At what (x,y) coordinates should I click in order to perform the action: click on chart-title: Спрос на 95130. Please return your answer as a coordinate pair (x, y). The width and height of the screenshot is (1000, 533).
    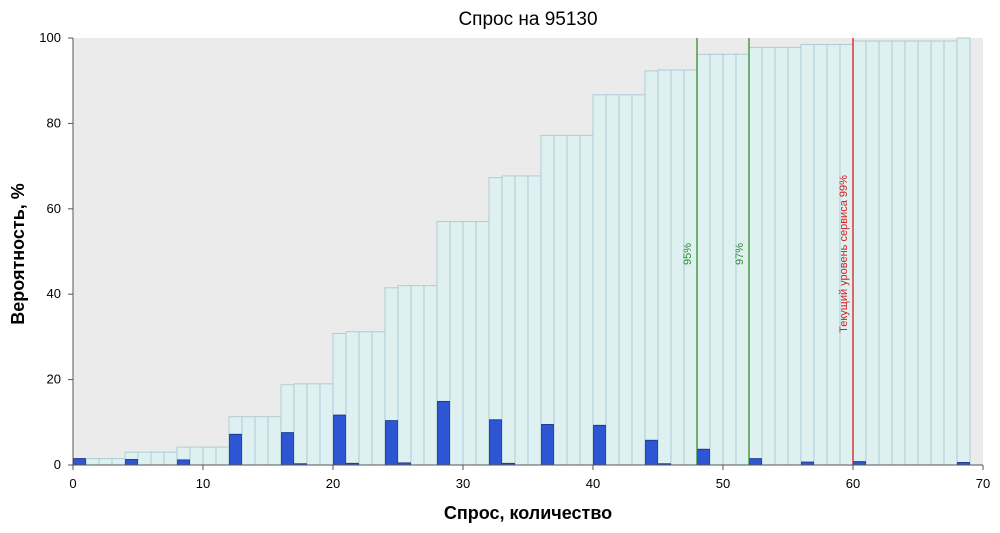
    Looking at the image, I should click on (527, 19).